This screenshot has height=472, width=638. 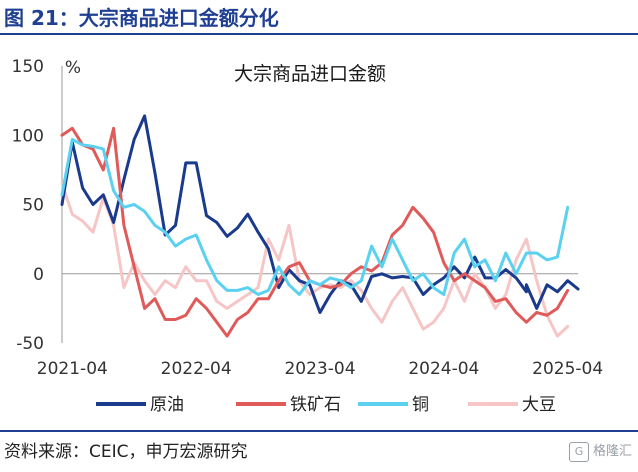 I want to click on source-note: 资料来源：CEIC，申万宏源研究, so click(x=126, y=452).